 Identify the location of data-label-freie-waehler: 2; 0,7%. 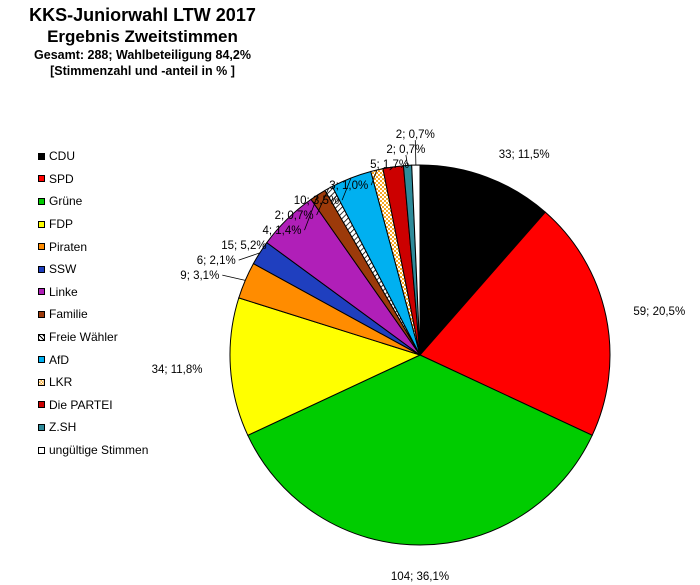
(294, 216).